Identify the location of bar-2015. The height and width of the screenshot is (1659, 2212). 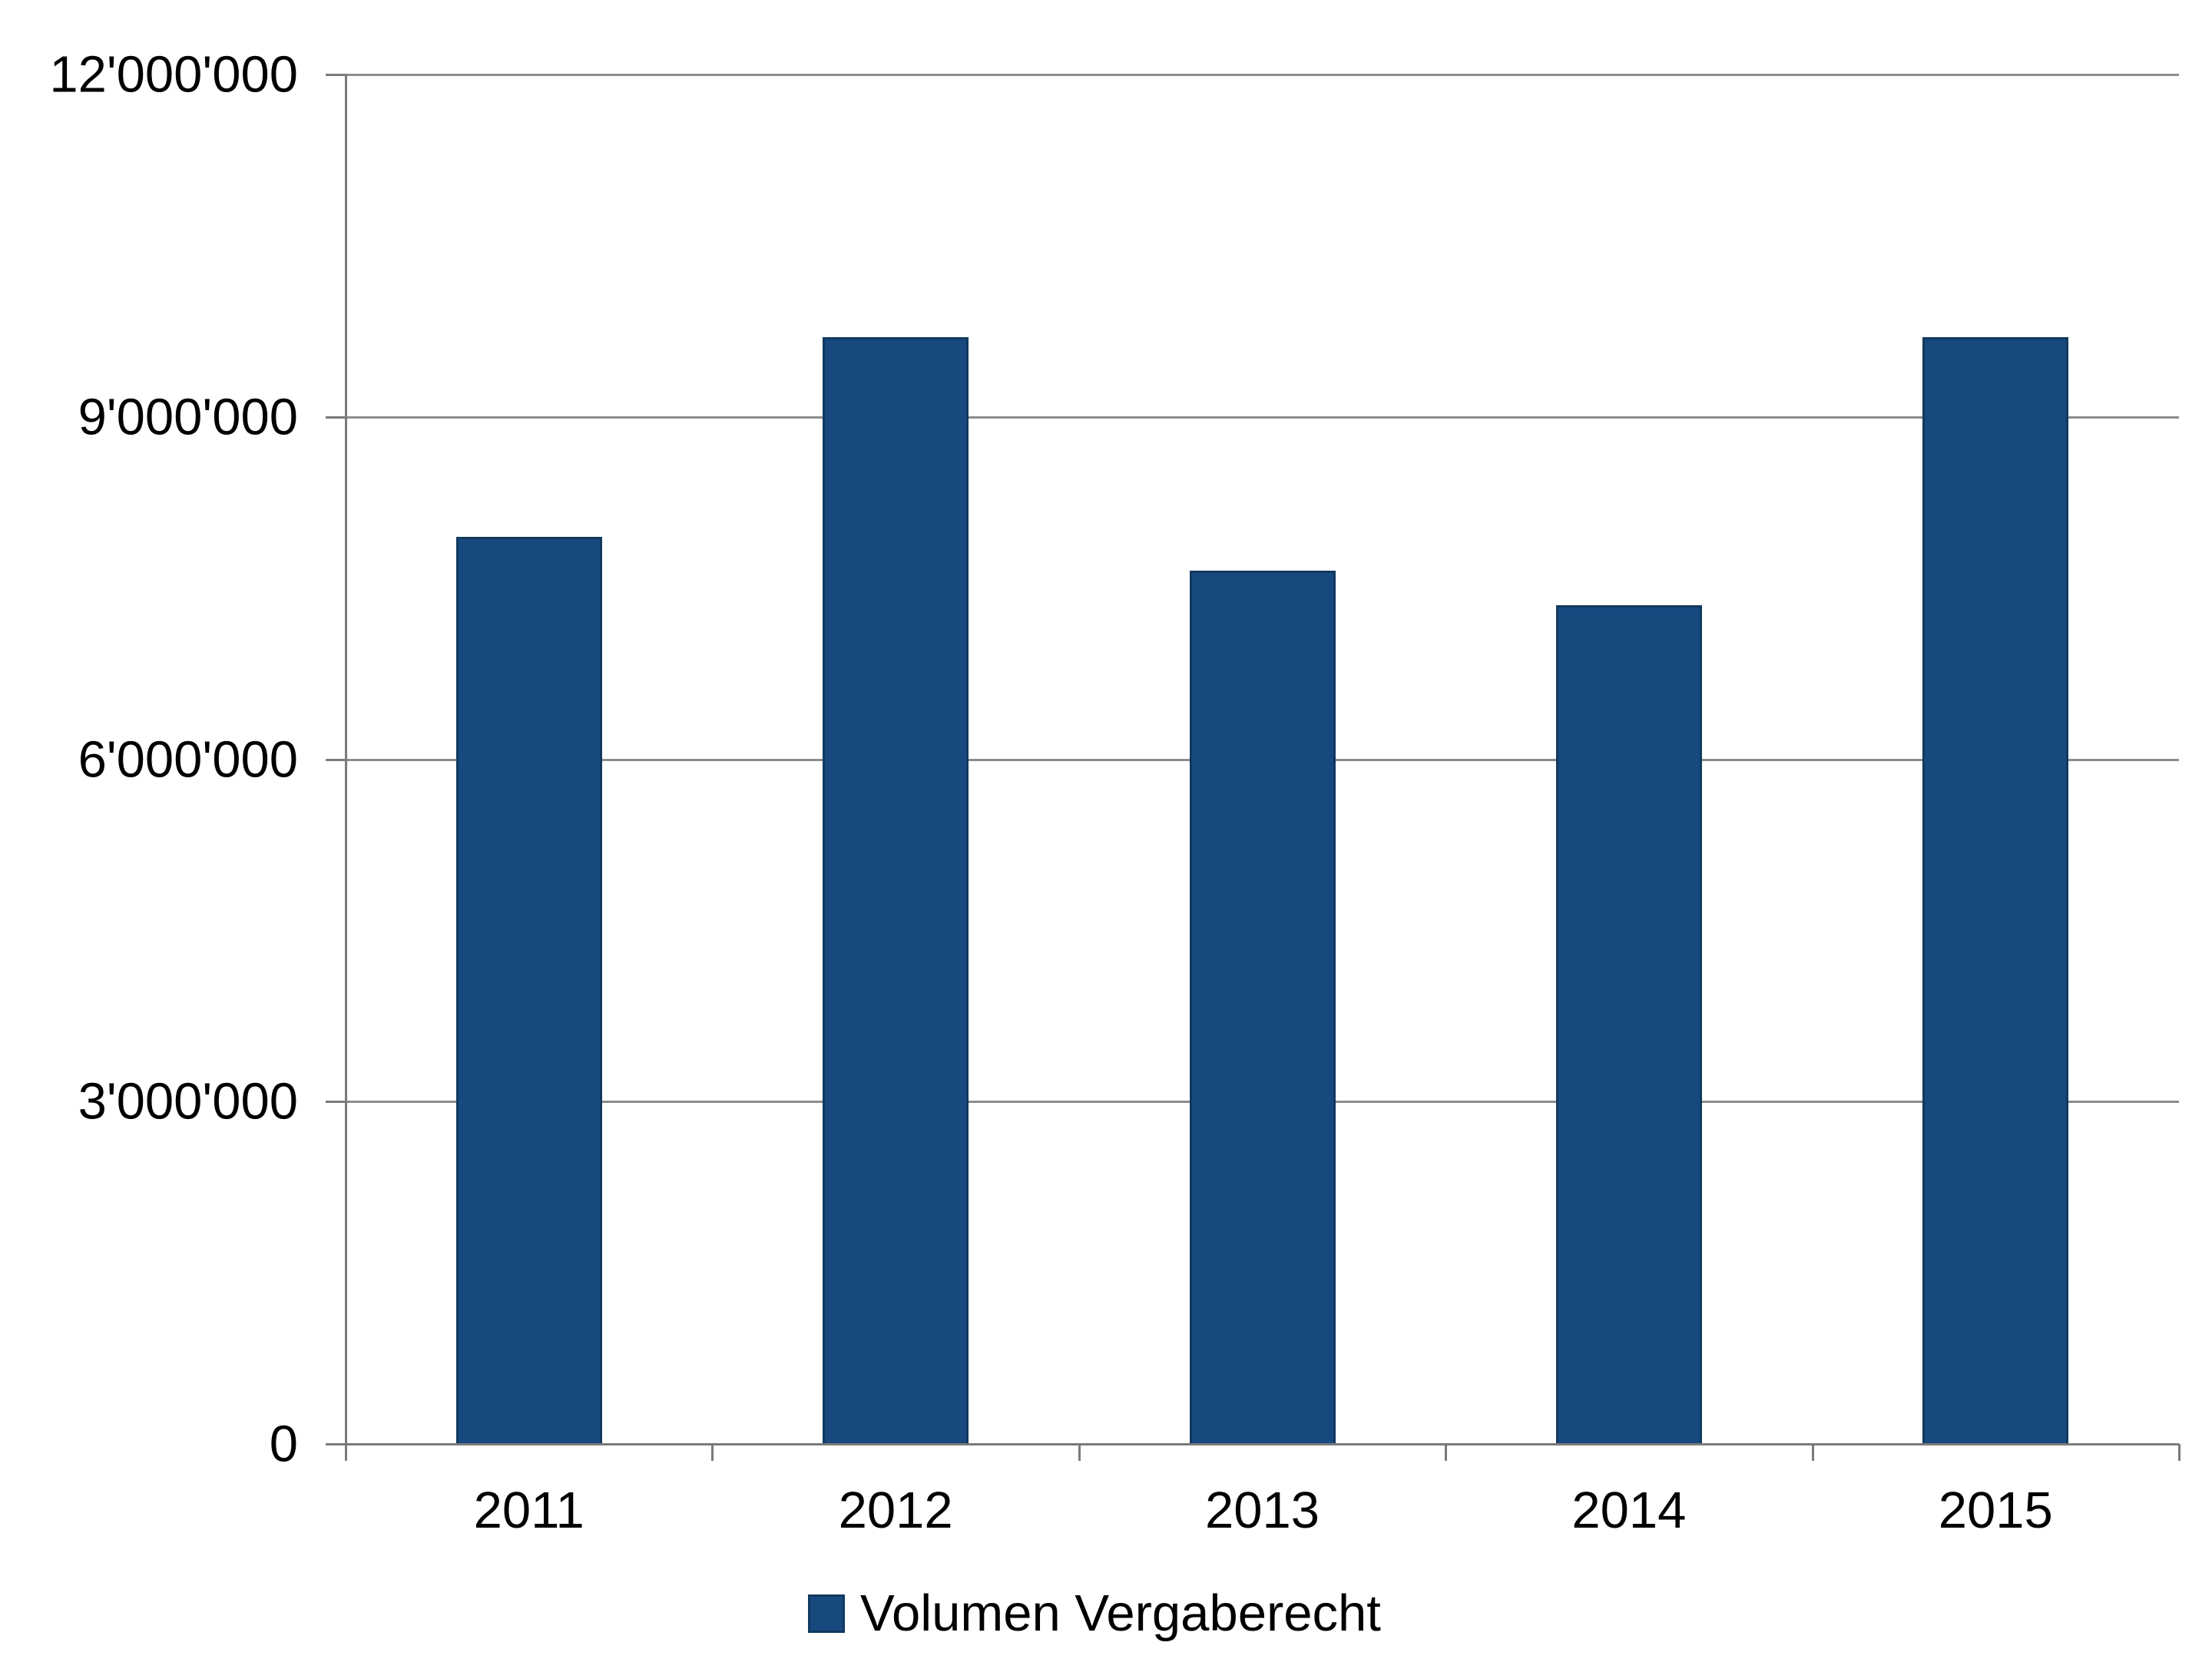
(1996, 890).